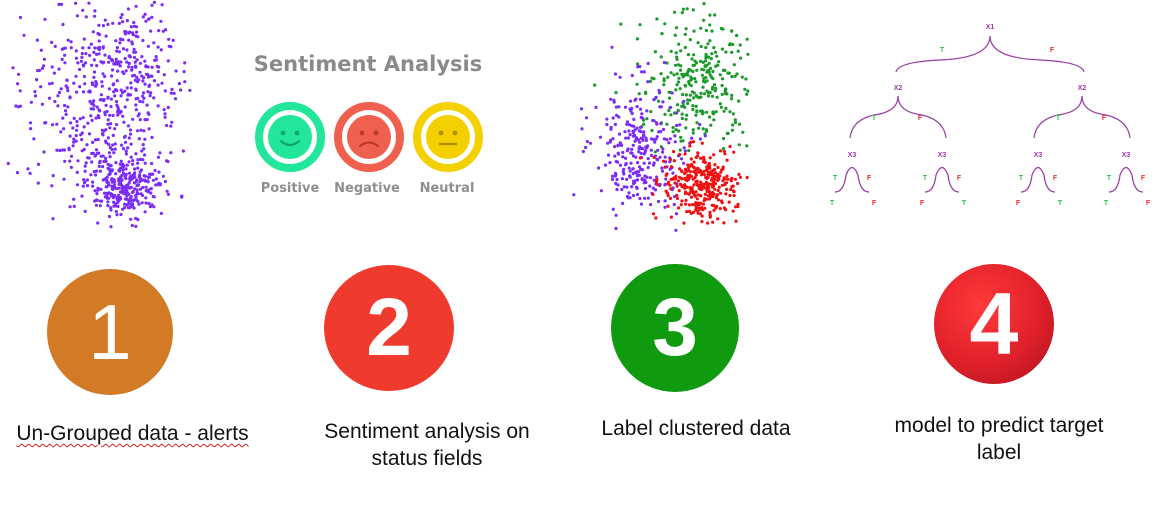  Describe the element at coordinates (942, 155) in the screenshot. I see `tree-node-level3: X3` at that location.